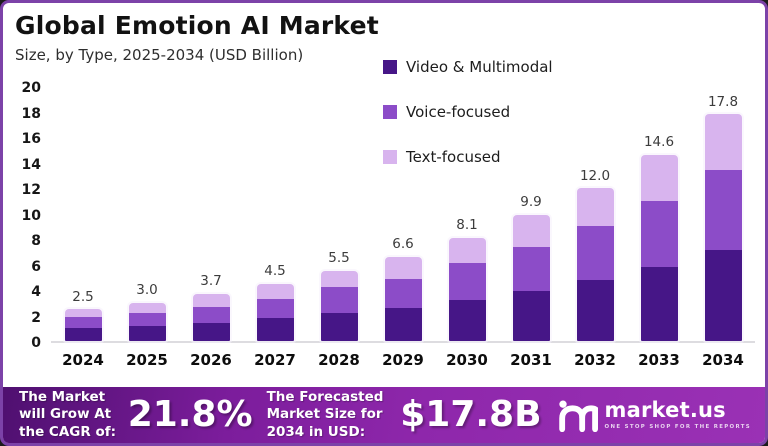 Image resolution: width=768 pixels, height=446 pixels. What do you see at coordinates (723, 101) in the screenshot?
I see `bar-total-label: 17.8` at bounding box center [723, 101].